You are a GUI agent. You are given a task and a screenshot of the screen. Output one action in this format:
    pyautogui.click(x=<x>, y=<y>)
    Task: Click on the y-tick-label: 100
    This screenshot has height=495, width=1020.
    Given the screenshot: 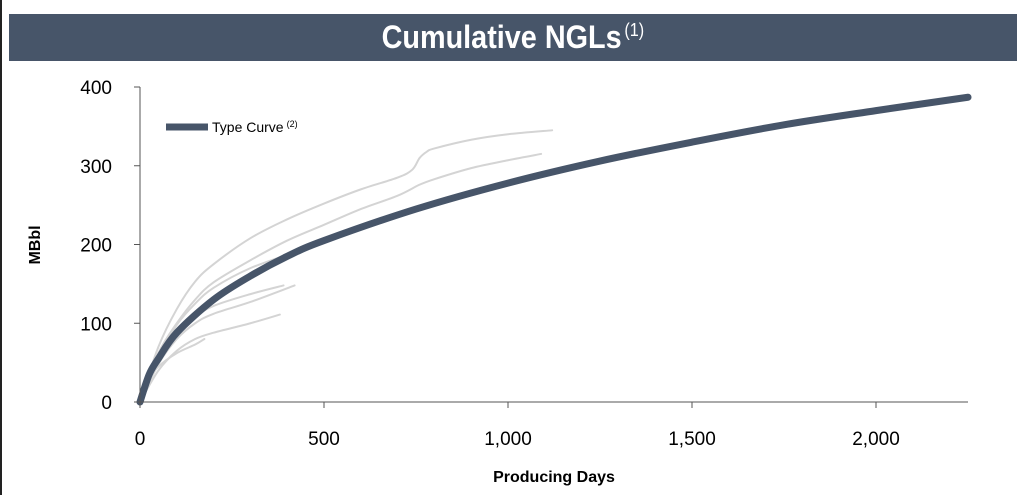 What is the action you would take?
    pyautogui.click(x=96, y=324)
    